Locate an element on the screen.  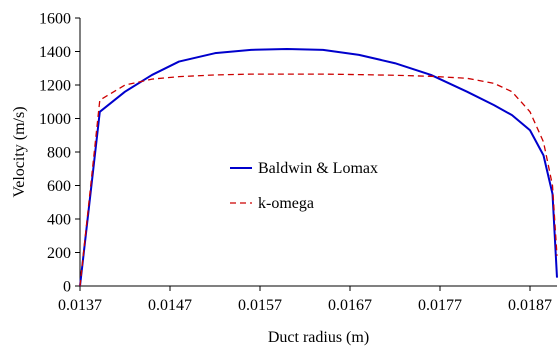
y-tick-label: 1400 is located at coordinates (55, 52).